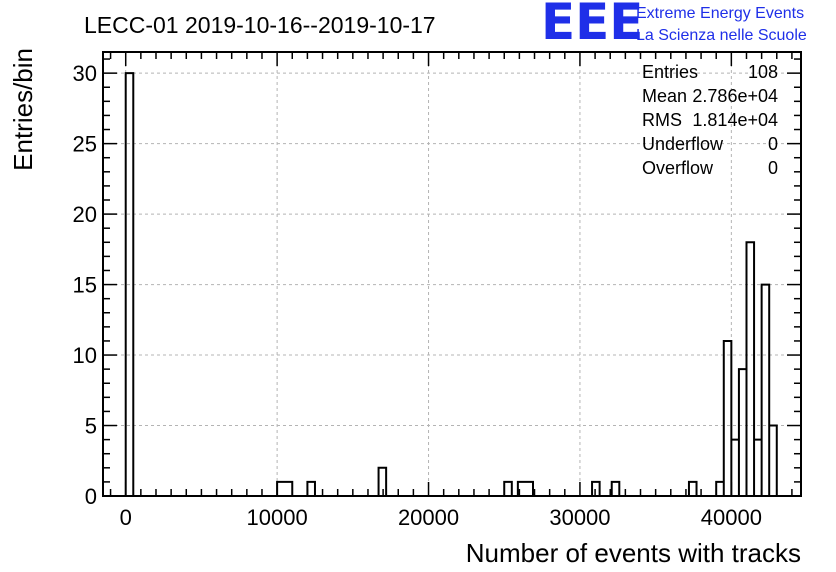  I want to click on eee-logo-mark: EEE, so click(592, 25).